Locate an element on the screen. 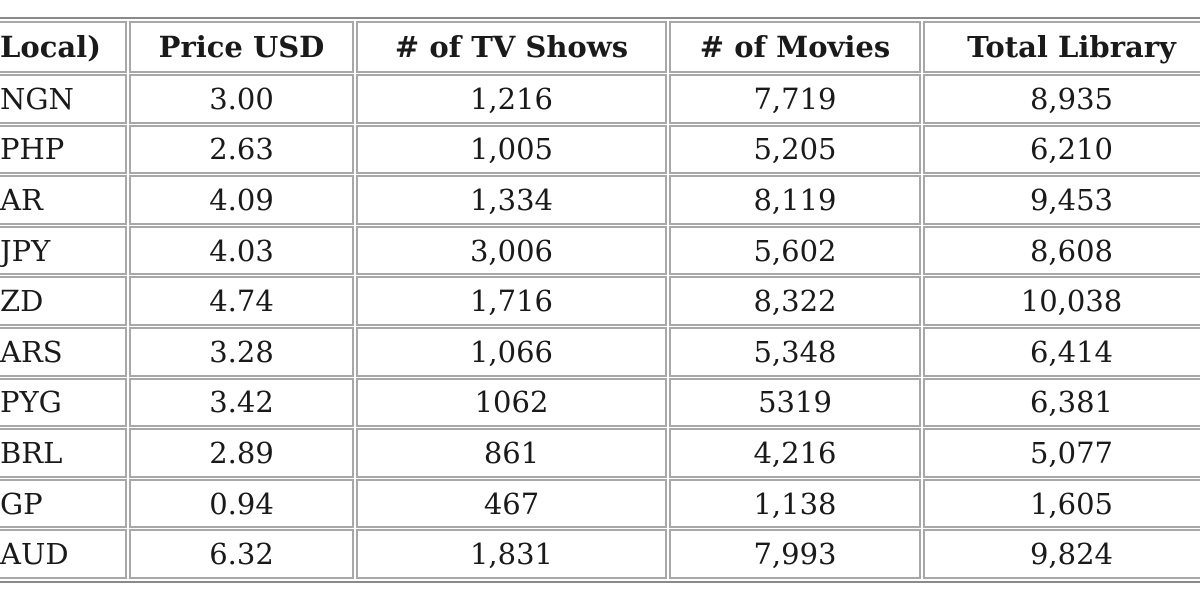  table-cell: 5,205 is located at coordinates (795, 149).